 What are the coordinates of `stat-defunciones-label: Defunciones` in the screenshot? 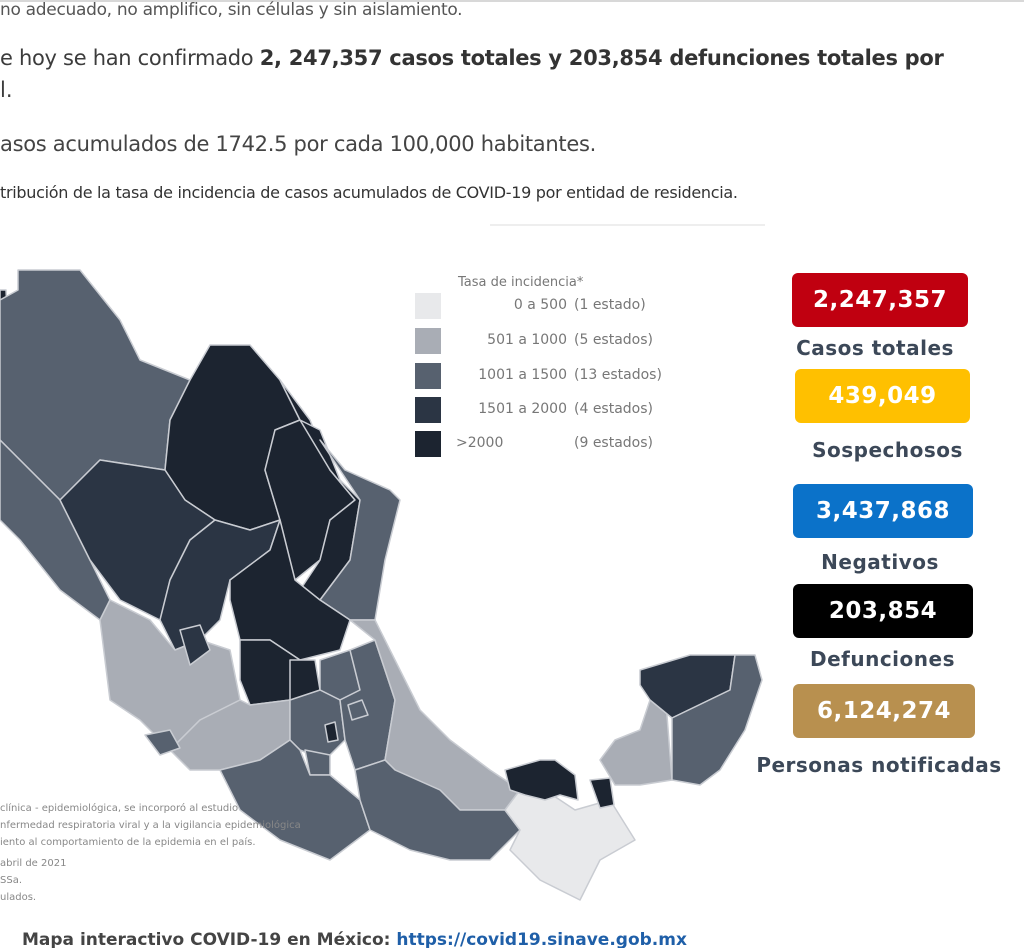 It's located at (882, 659).